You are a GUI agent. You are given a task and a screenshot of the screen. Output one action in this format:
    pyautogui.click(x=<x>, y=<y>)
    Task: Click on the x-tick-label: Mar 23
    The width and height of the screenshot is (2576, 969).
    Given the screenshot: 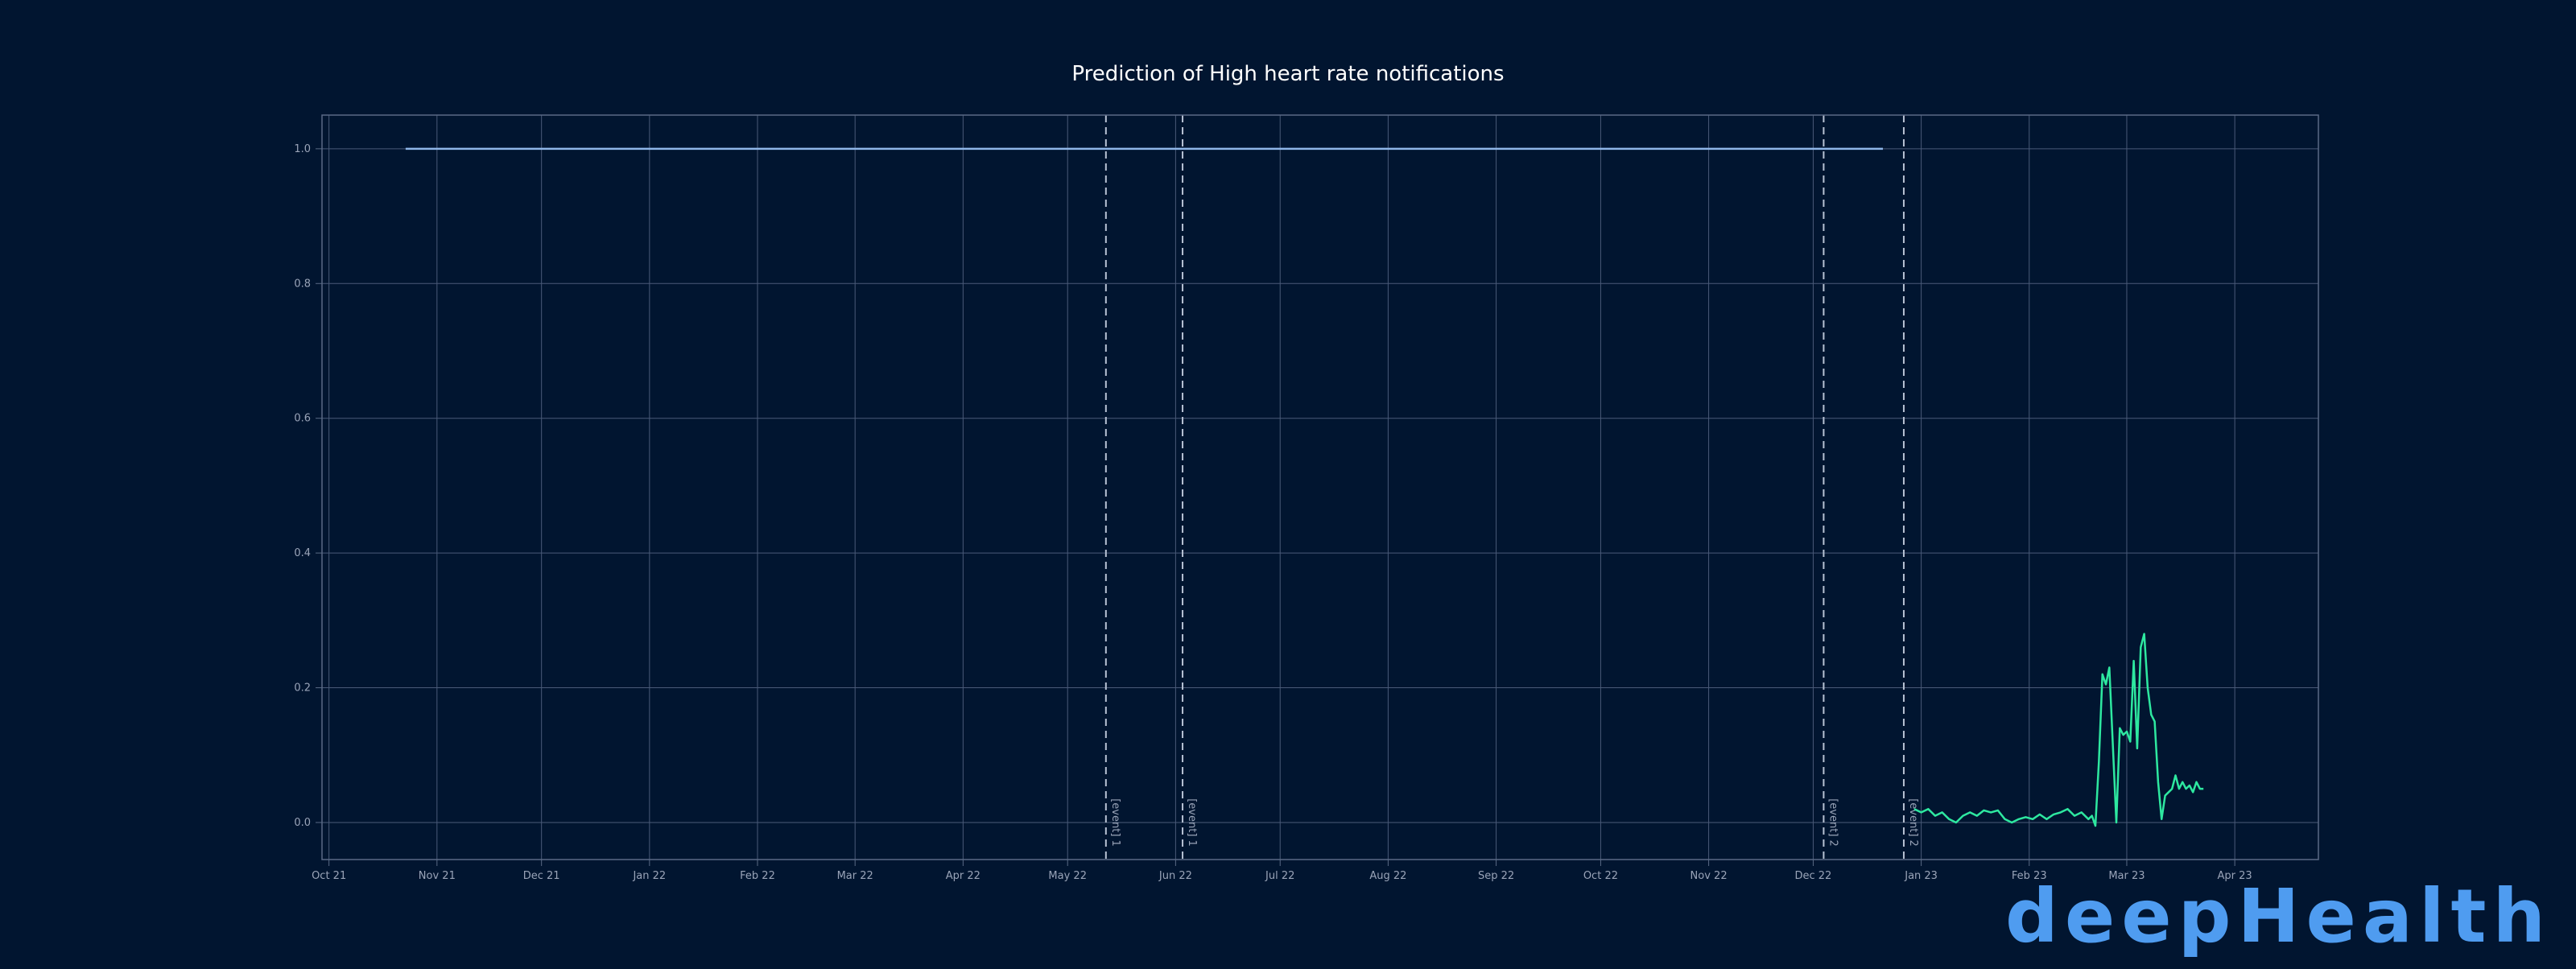 What is the action you would take?
    pyautogui.click(x=2126, y=876)
    